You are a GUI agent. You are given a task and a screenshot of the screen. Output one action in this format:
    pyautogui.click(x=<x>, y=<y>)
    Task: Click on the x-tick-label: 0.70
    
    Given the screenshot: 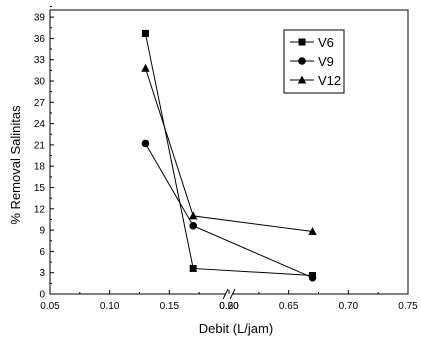 What is the action you would take?
    pyautogui.click(x=349, y=306)
    